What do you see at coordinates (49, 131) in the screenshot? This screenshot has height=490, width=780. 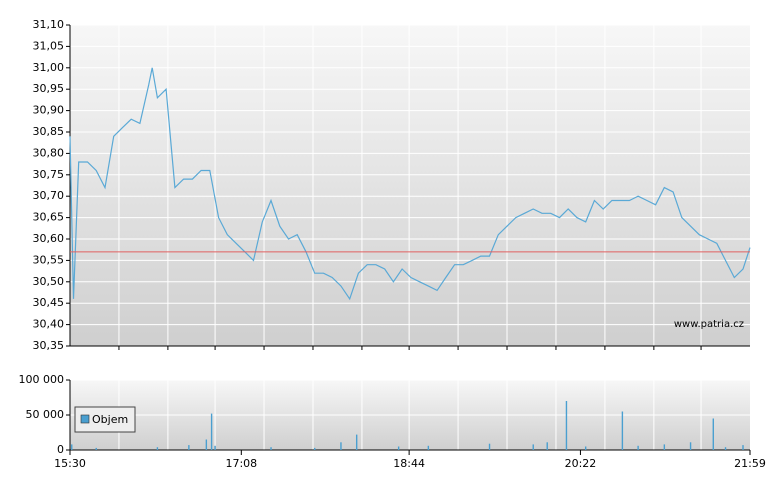 I see `y-tick-label: 30,85` at bounding box center [49, 131].